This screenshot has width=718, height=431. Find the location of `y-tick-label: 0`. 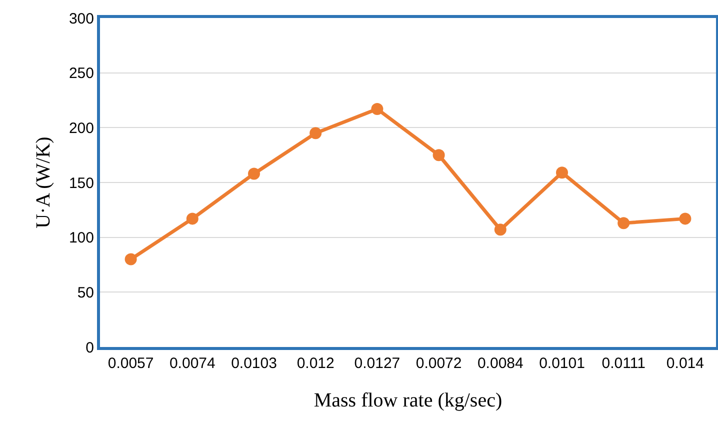

y-tick-label: 0 is located at coordinates (90, 347).